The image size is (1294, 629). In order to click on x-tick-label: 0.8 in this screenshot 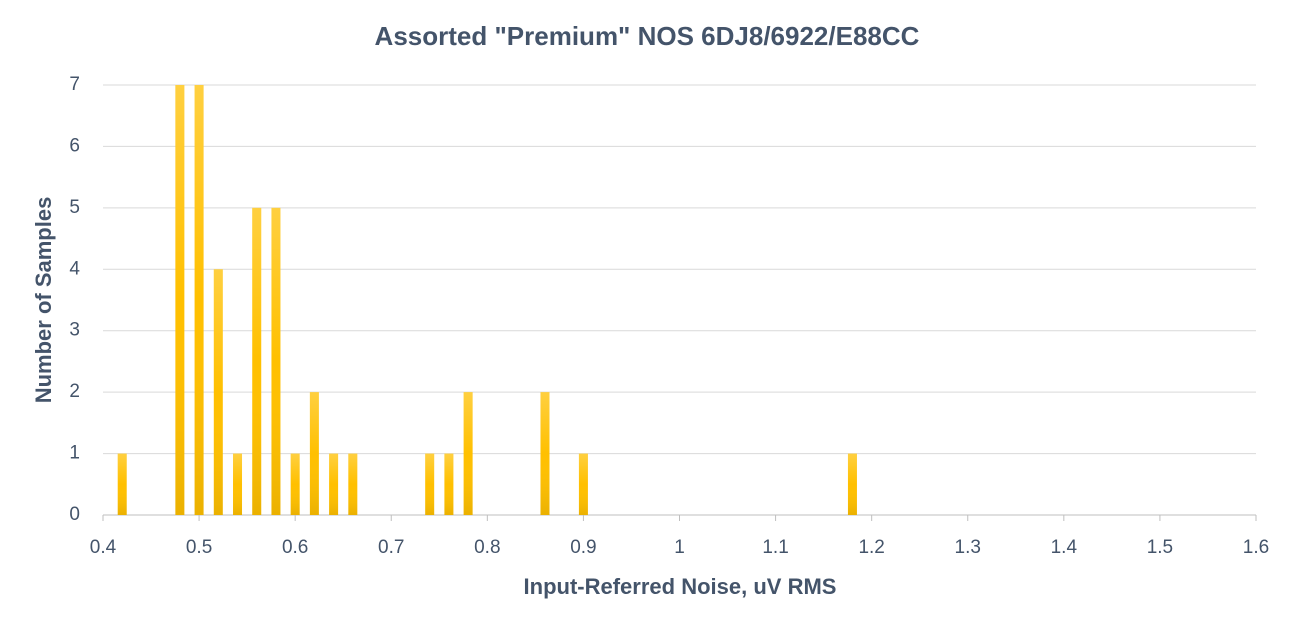, I will do `click(487, 547)`.